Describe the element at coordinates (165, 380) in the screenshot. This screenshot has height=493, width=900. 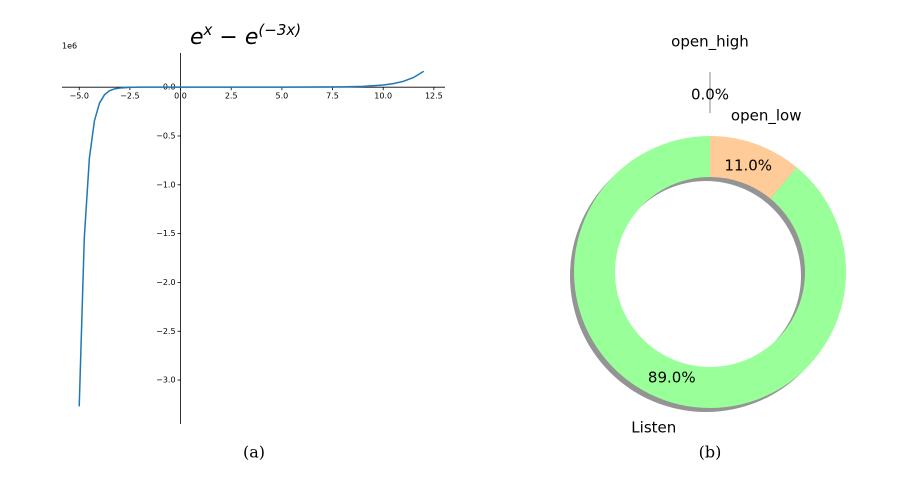
I see `y-tick-label: −3.0` at that location.